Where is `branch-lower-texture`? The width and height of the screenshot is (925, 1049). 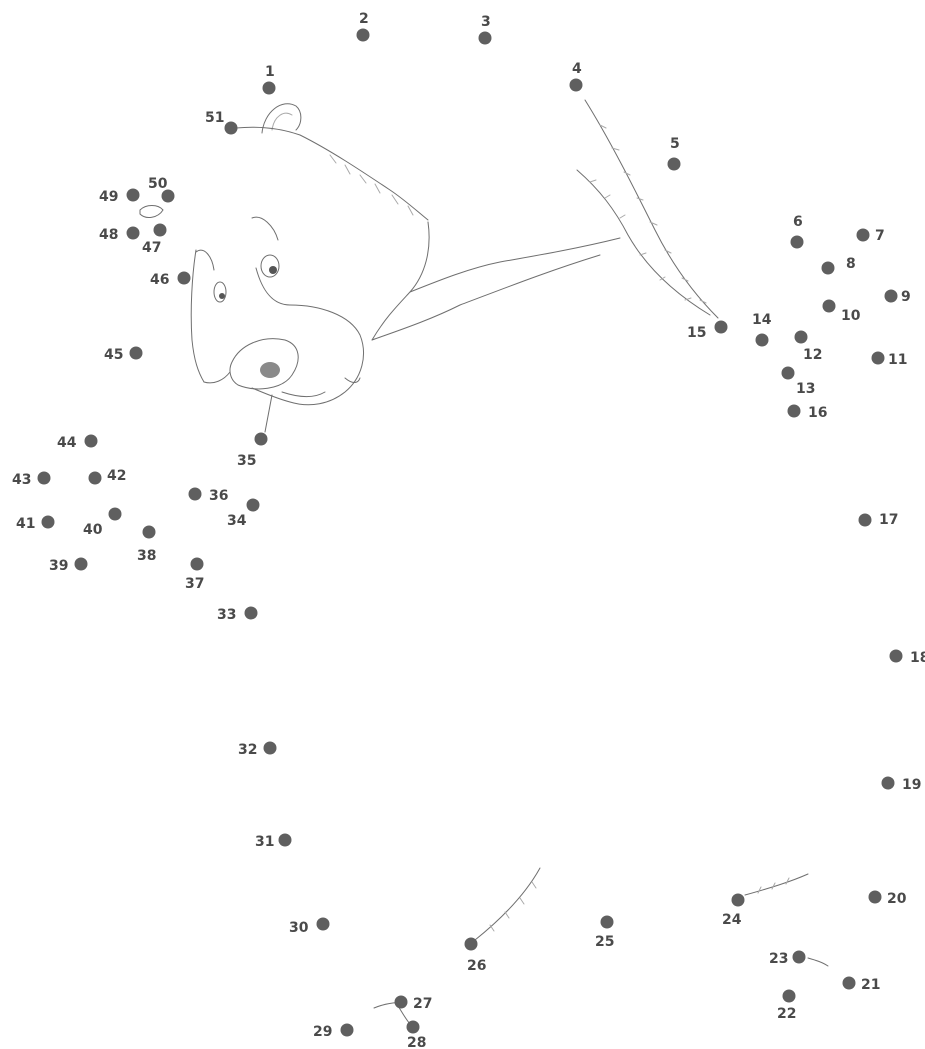
branch-lower-texture is located at coordinates (640, 240).